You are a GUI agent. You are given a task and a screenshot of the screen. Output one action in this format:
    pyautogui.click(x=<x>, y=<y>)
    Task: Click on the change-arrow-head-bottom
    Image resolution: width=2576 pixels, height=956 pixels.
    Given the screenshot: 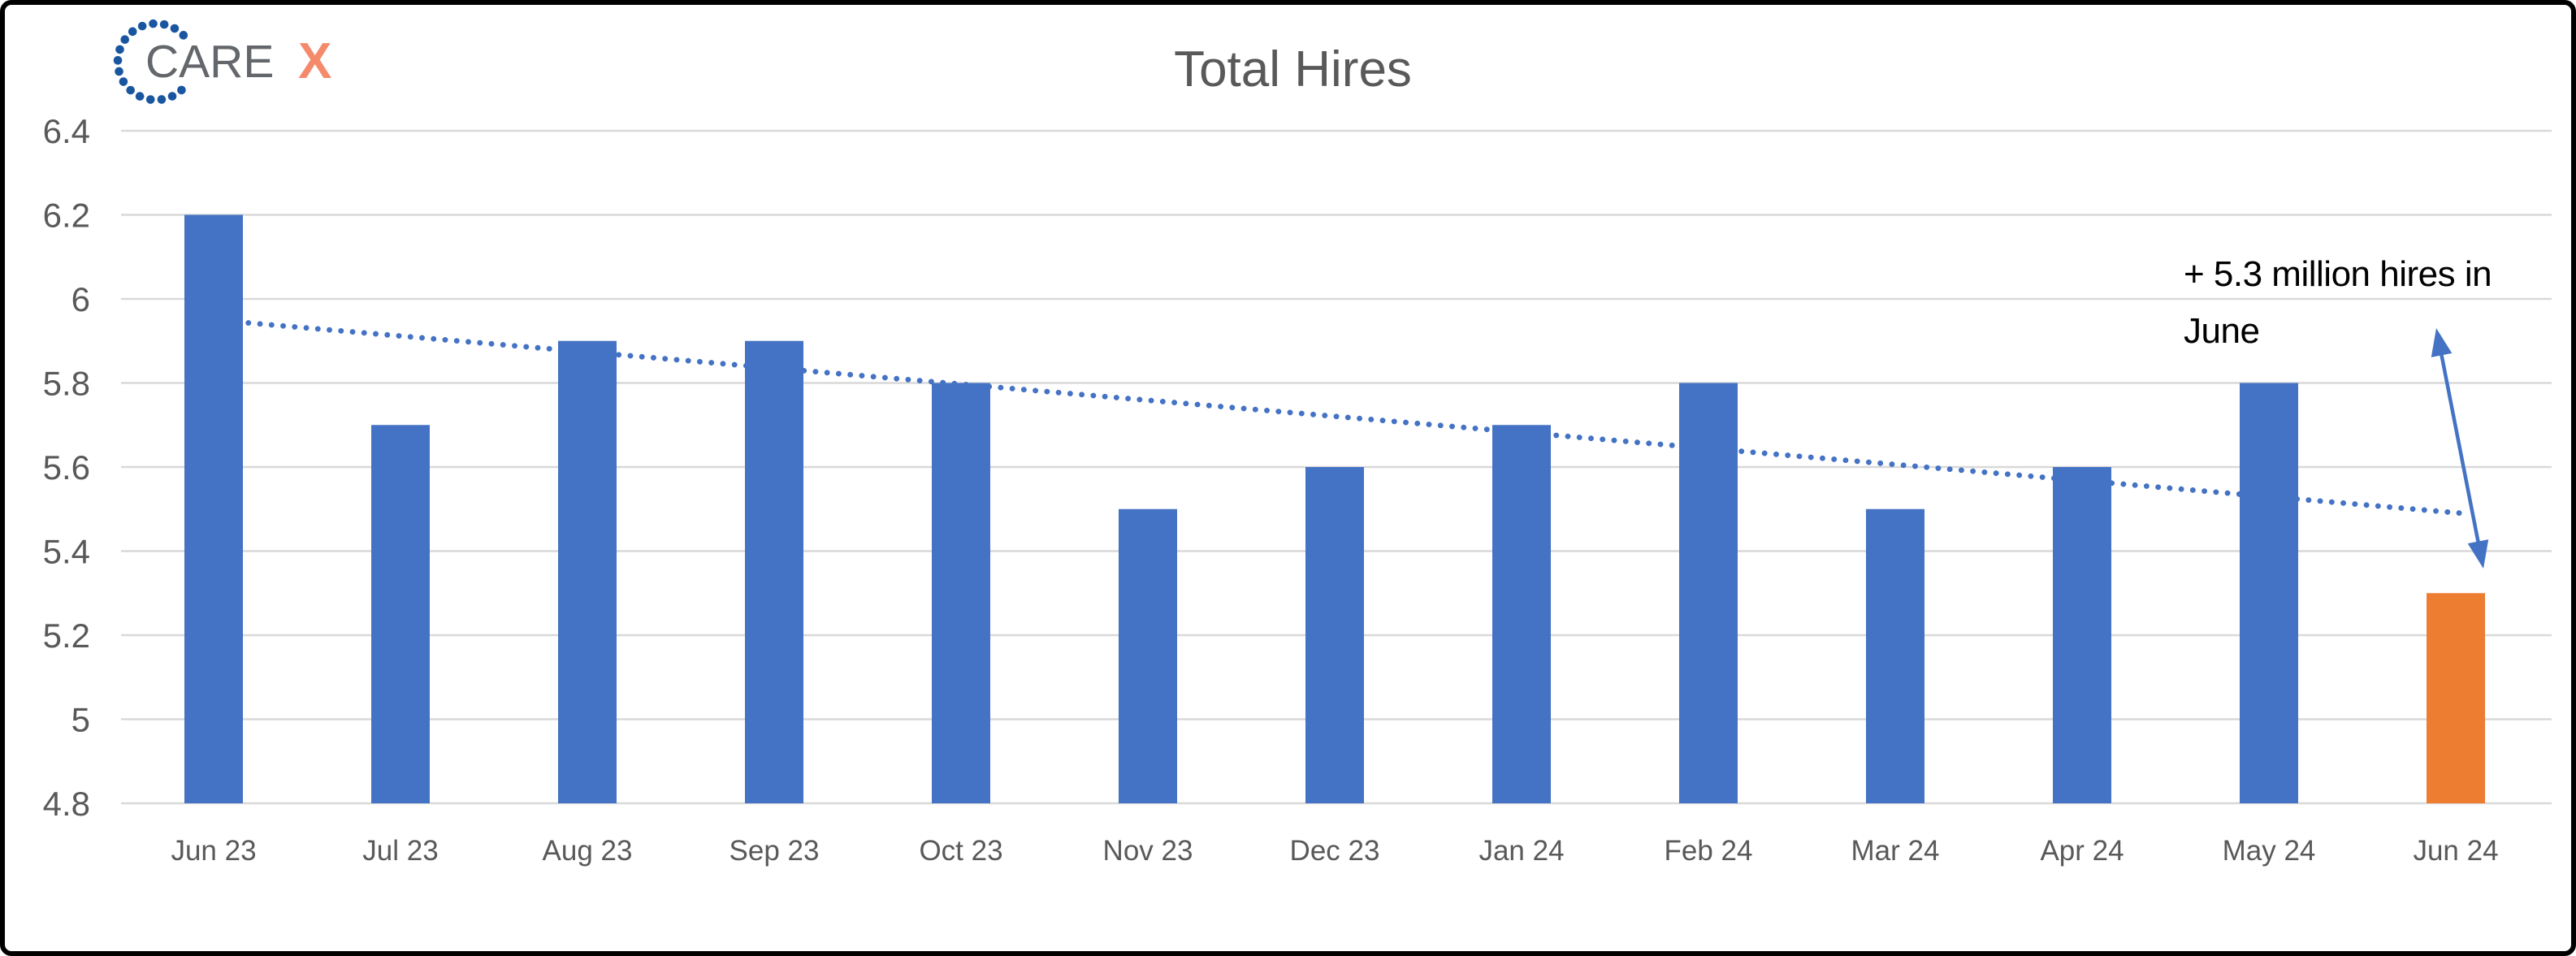 What is the action you would take?
    pyautogui.click(x=2478, y=554)
    